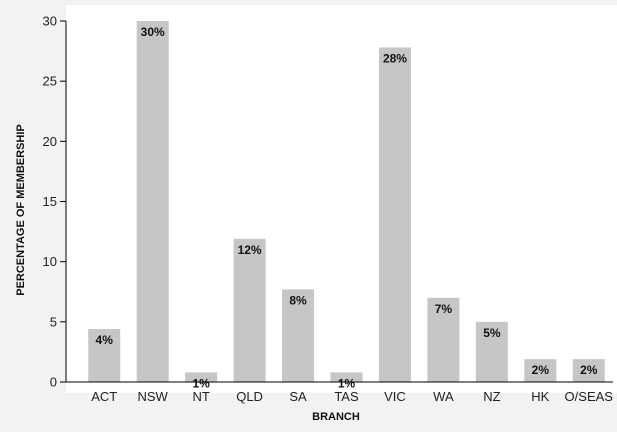 The width and height of the screenshot is (617, 432). What do you see at coordinates (395, 58) in the screenshot?
I see `bar-data-label: 28%` at bounding box center [395, 58].